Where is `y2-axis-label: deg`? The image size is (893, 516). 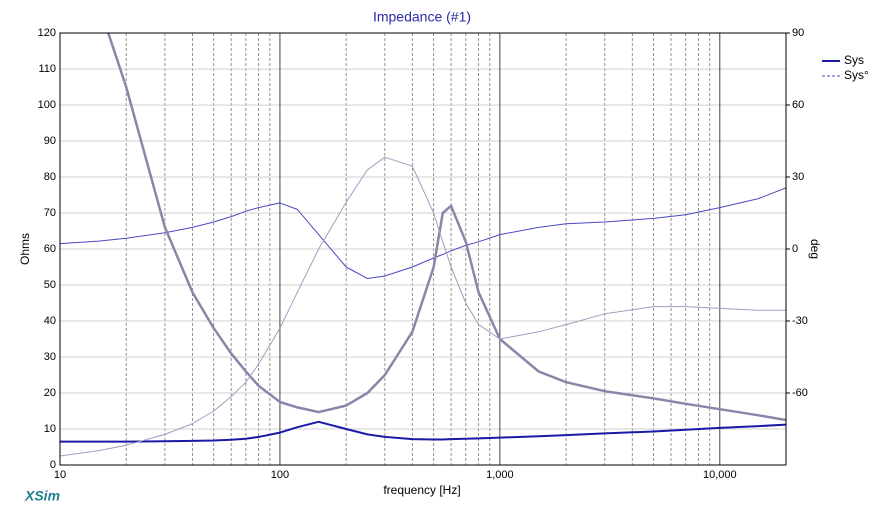
y2-axis-label: deg is located at coordinates (815, 249).